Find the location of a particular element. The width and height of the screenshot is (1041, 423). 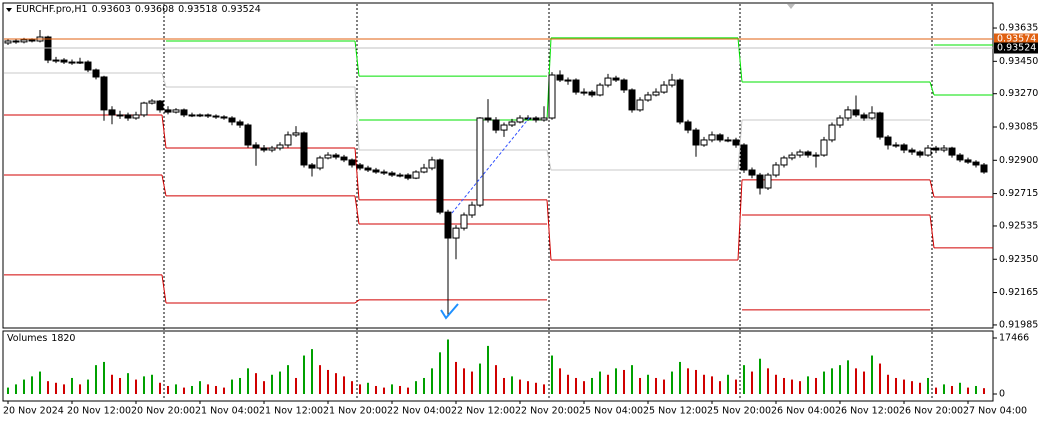

shift-marker is located at coordinates (791, 6).